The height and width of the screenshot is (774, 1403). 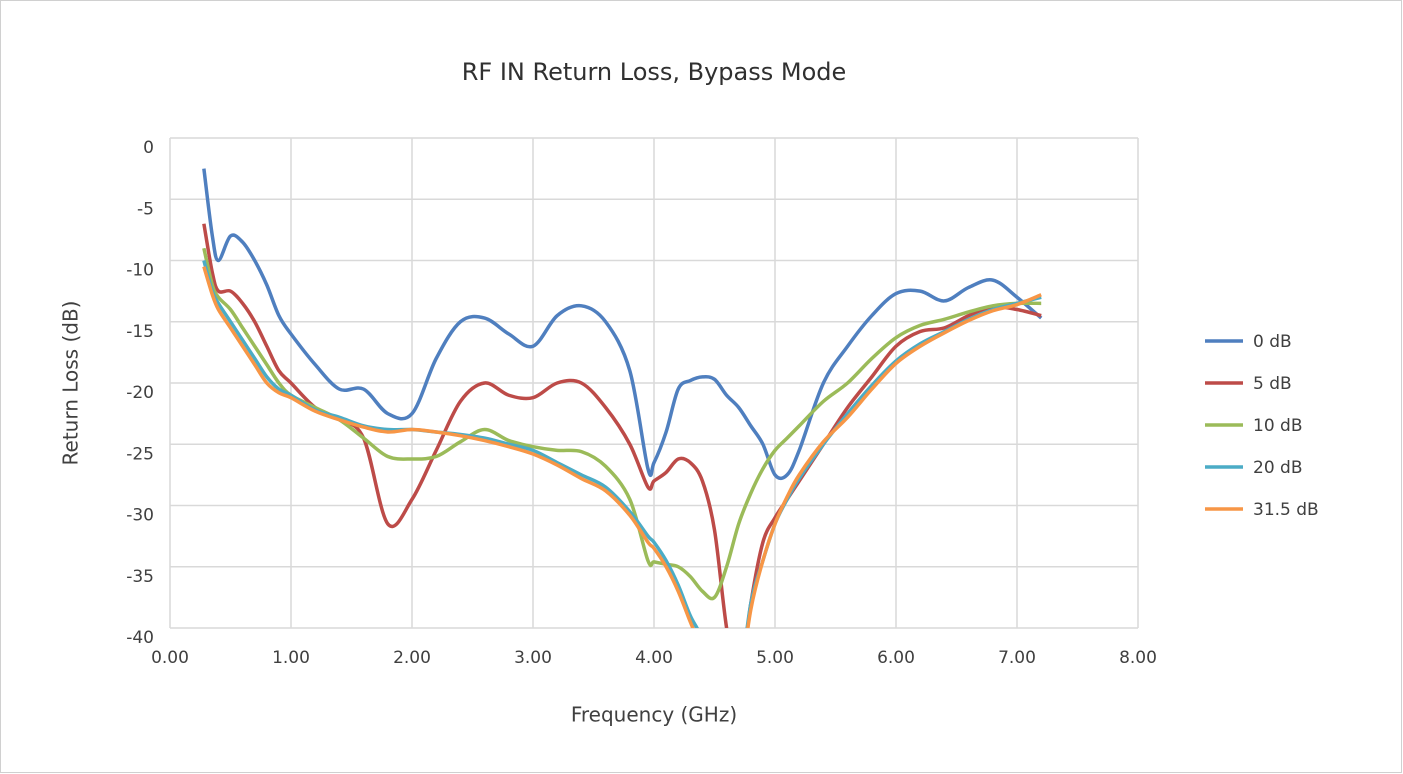 I want to click on y-tick-label: 0, so click(x=148, y=148).